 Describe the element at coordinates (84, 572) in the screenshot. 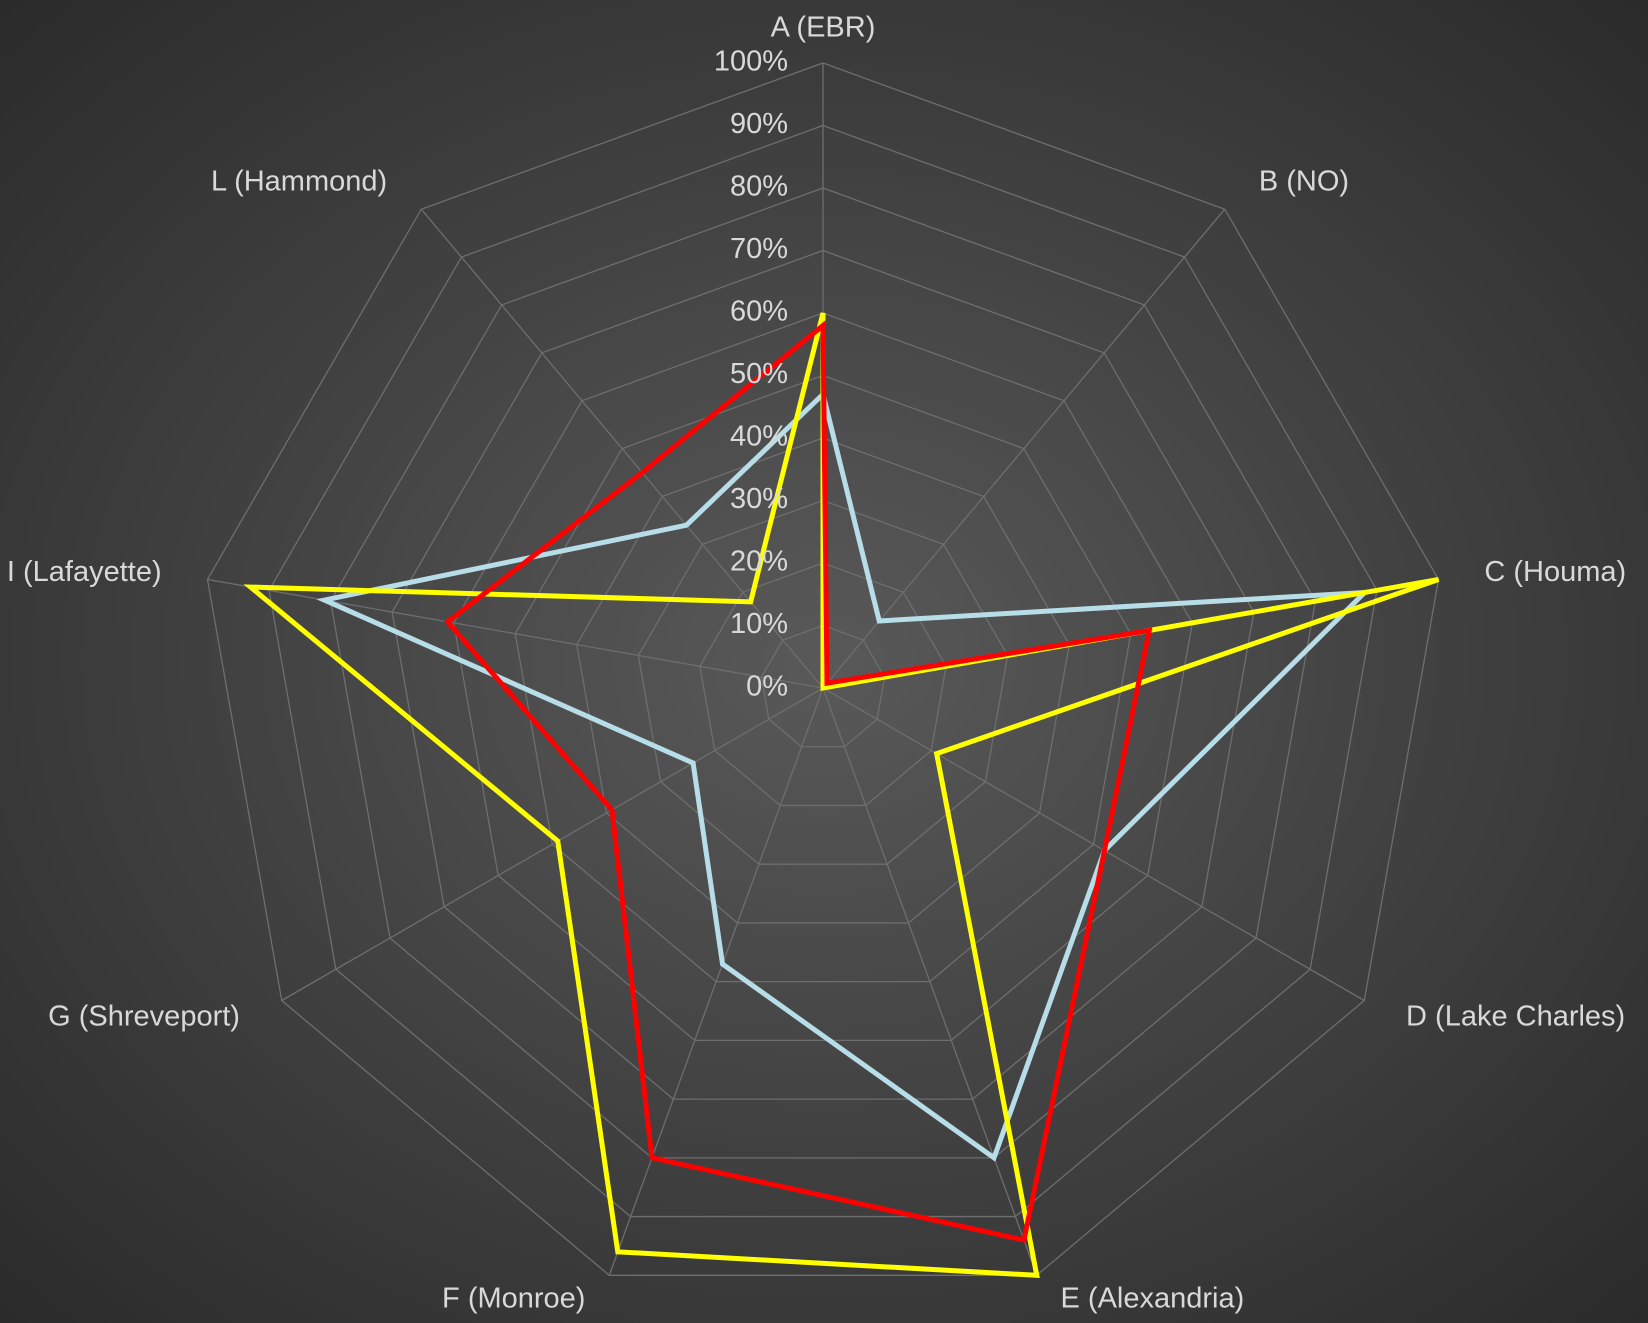

I see `category-label: I (Lafayette)` at that location.